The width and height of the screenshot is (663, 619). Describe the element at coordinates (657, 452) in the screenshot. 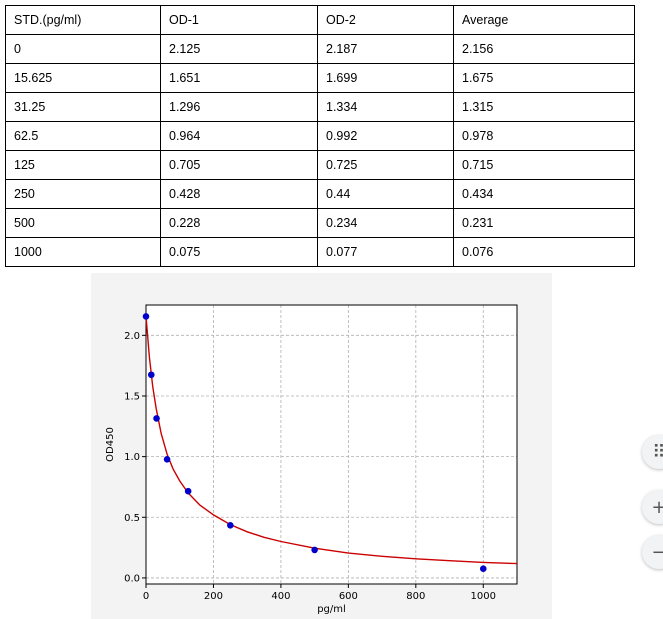

I see `grid-icon-glyph: ⠿` at that location.